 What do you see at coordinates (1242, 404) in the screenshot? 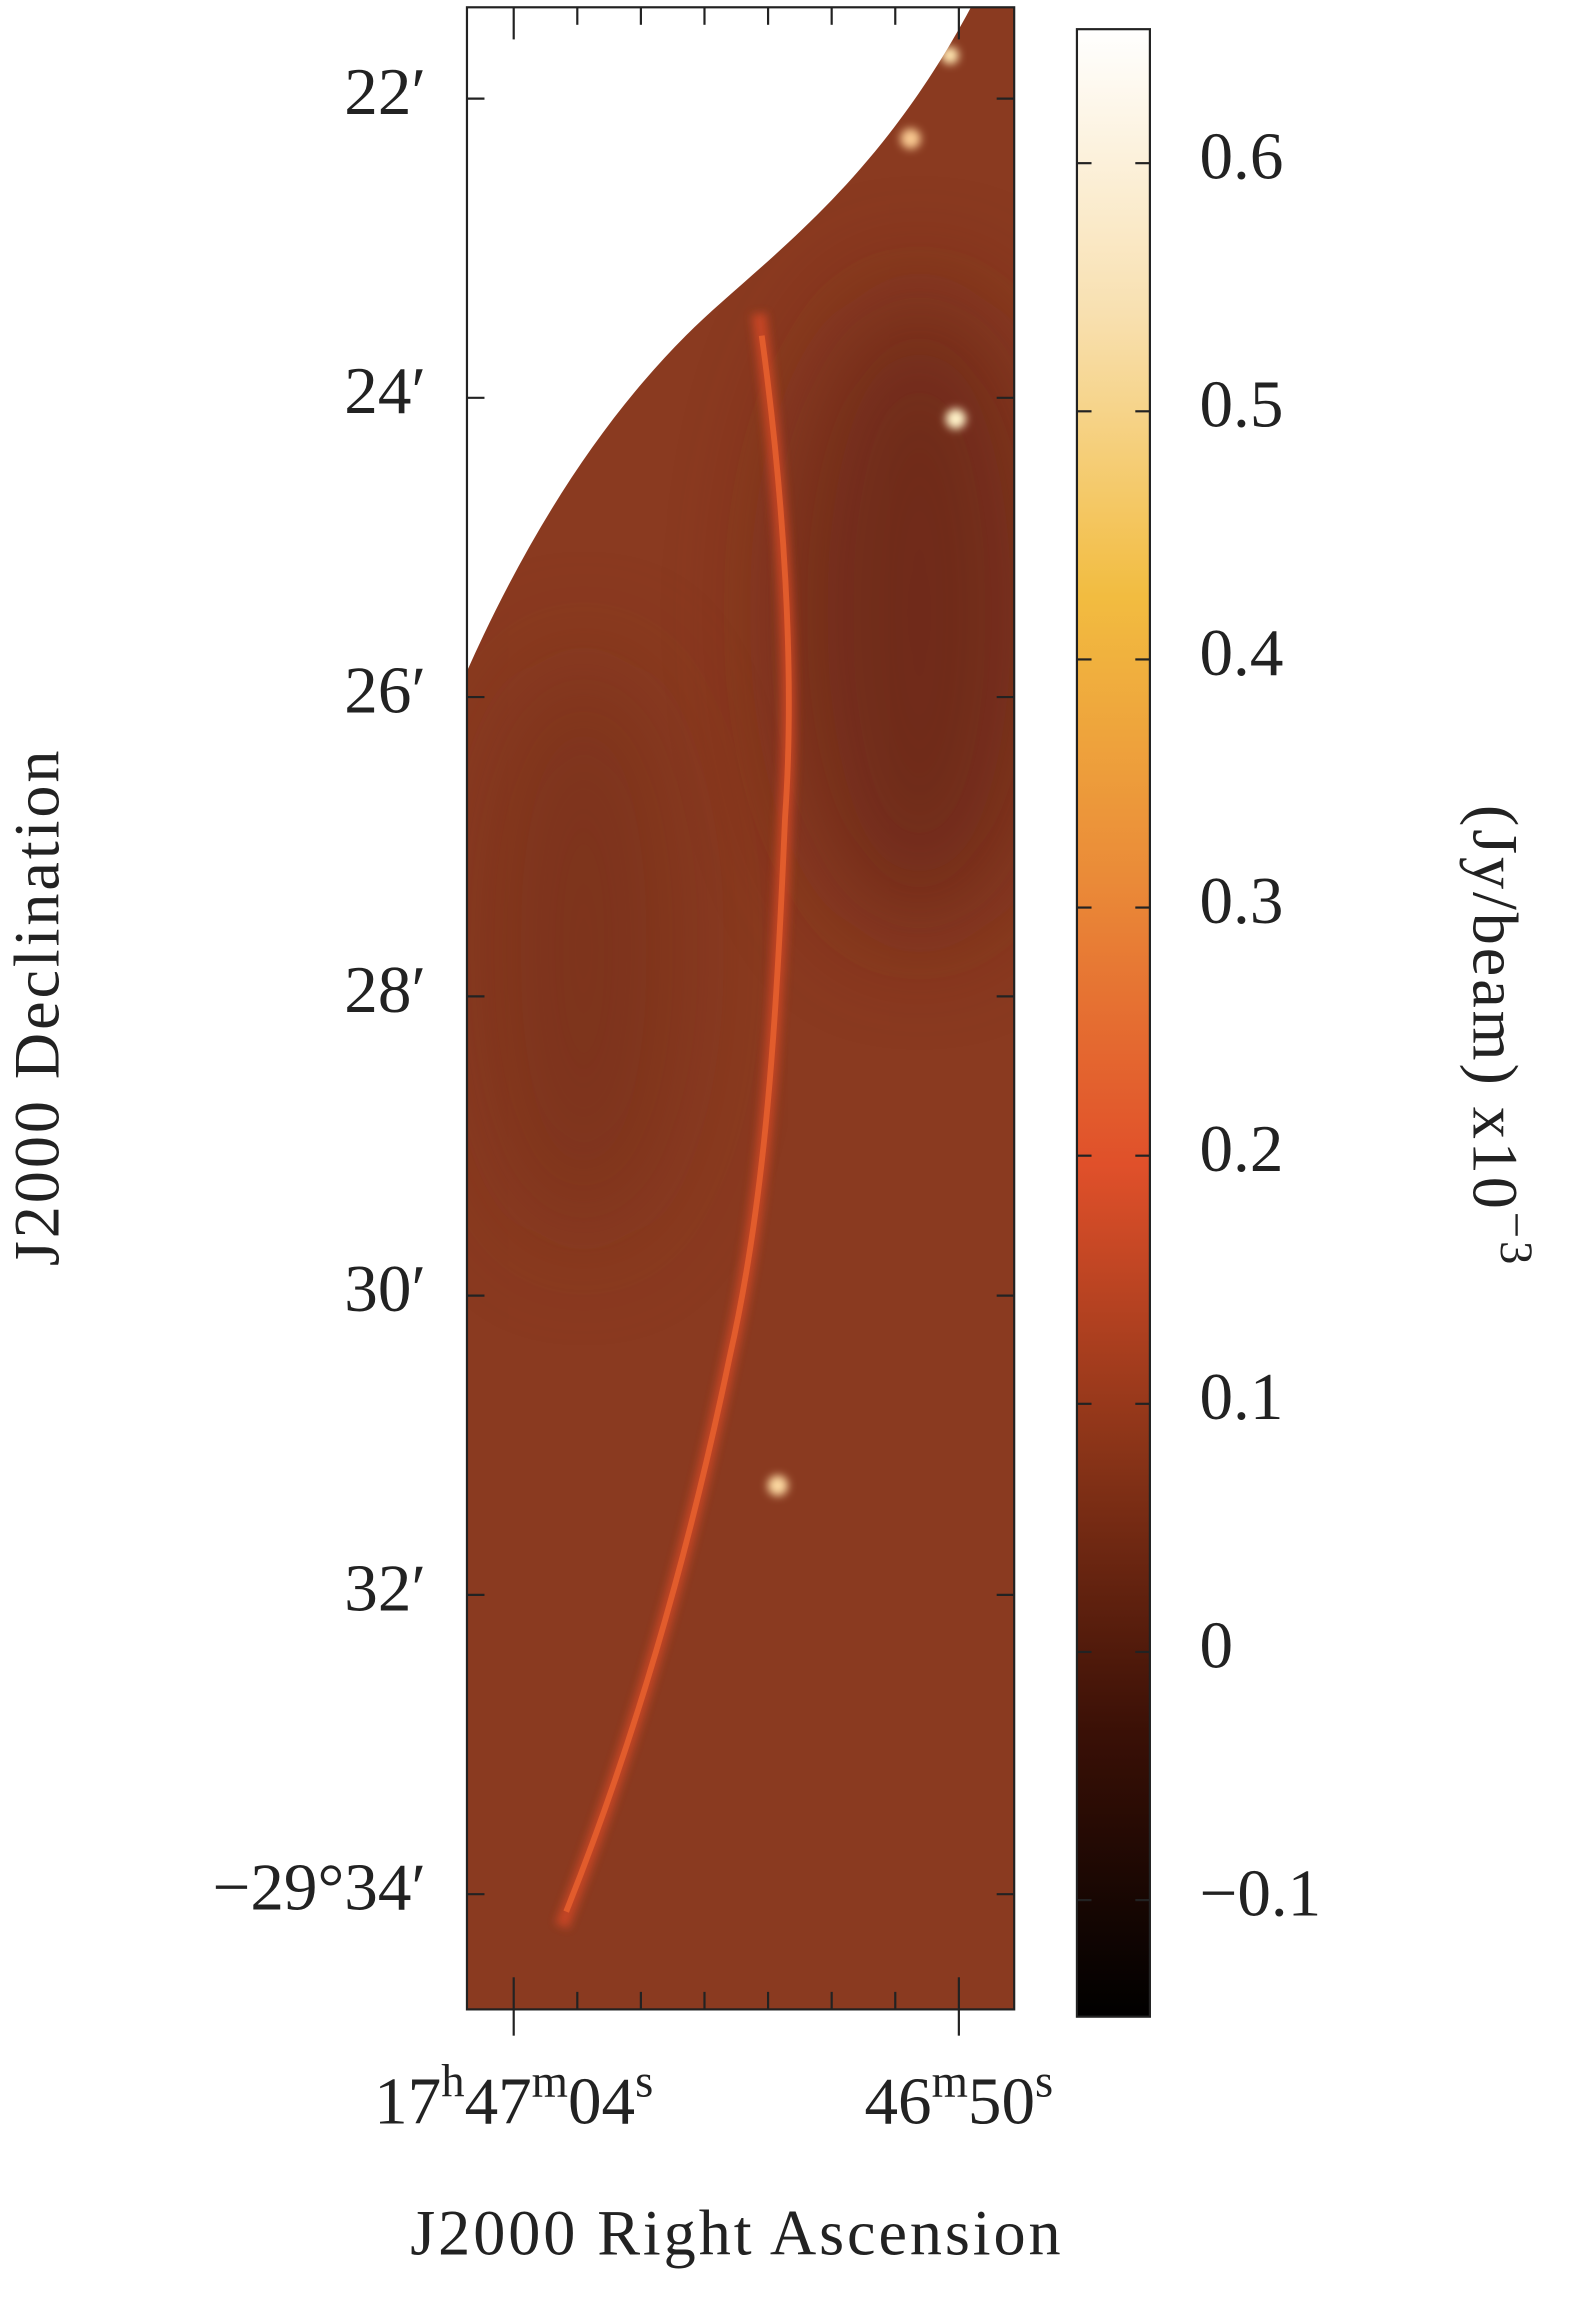
I see `colorbar-tick-label: 0.5` at bounding box center [1242, 404].